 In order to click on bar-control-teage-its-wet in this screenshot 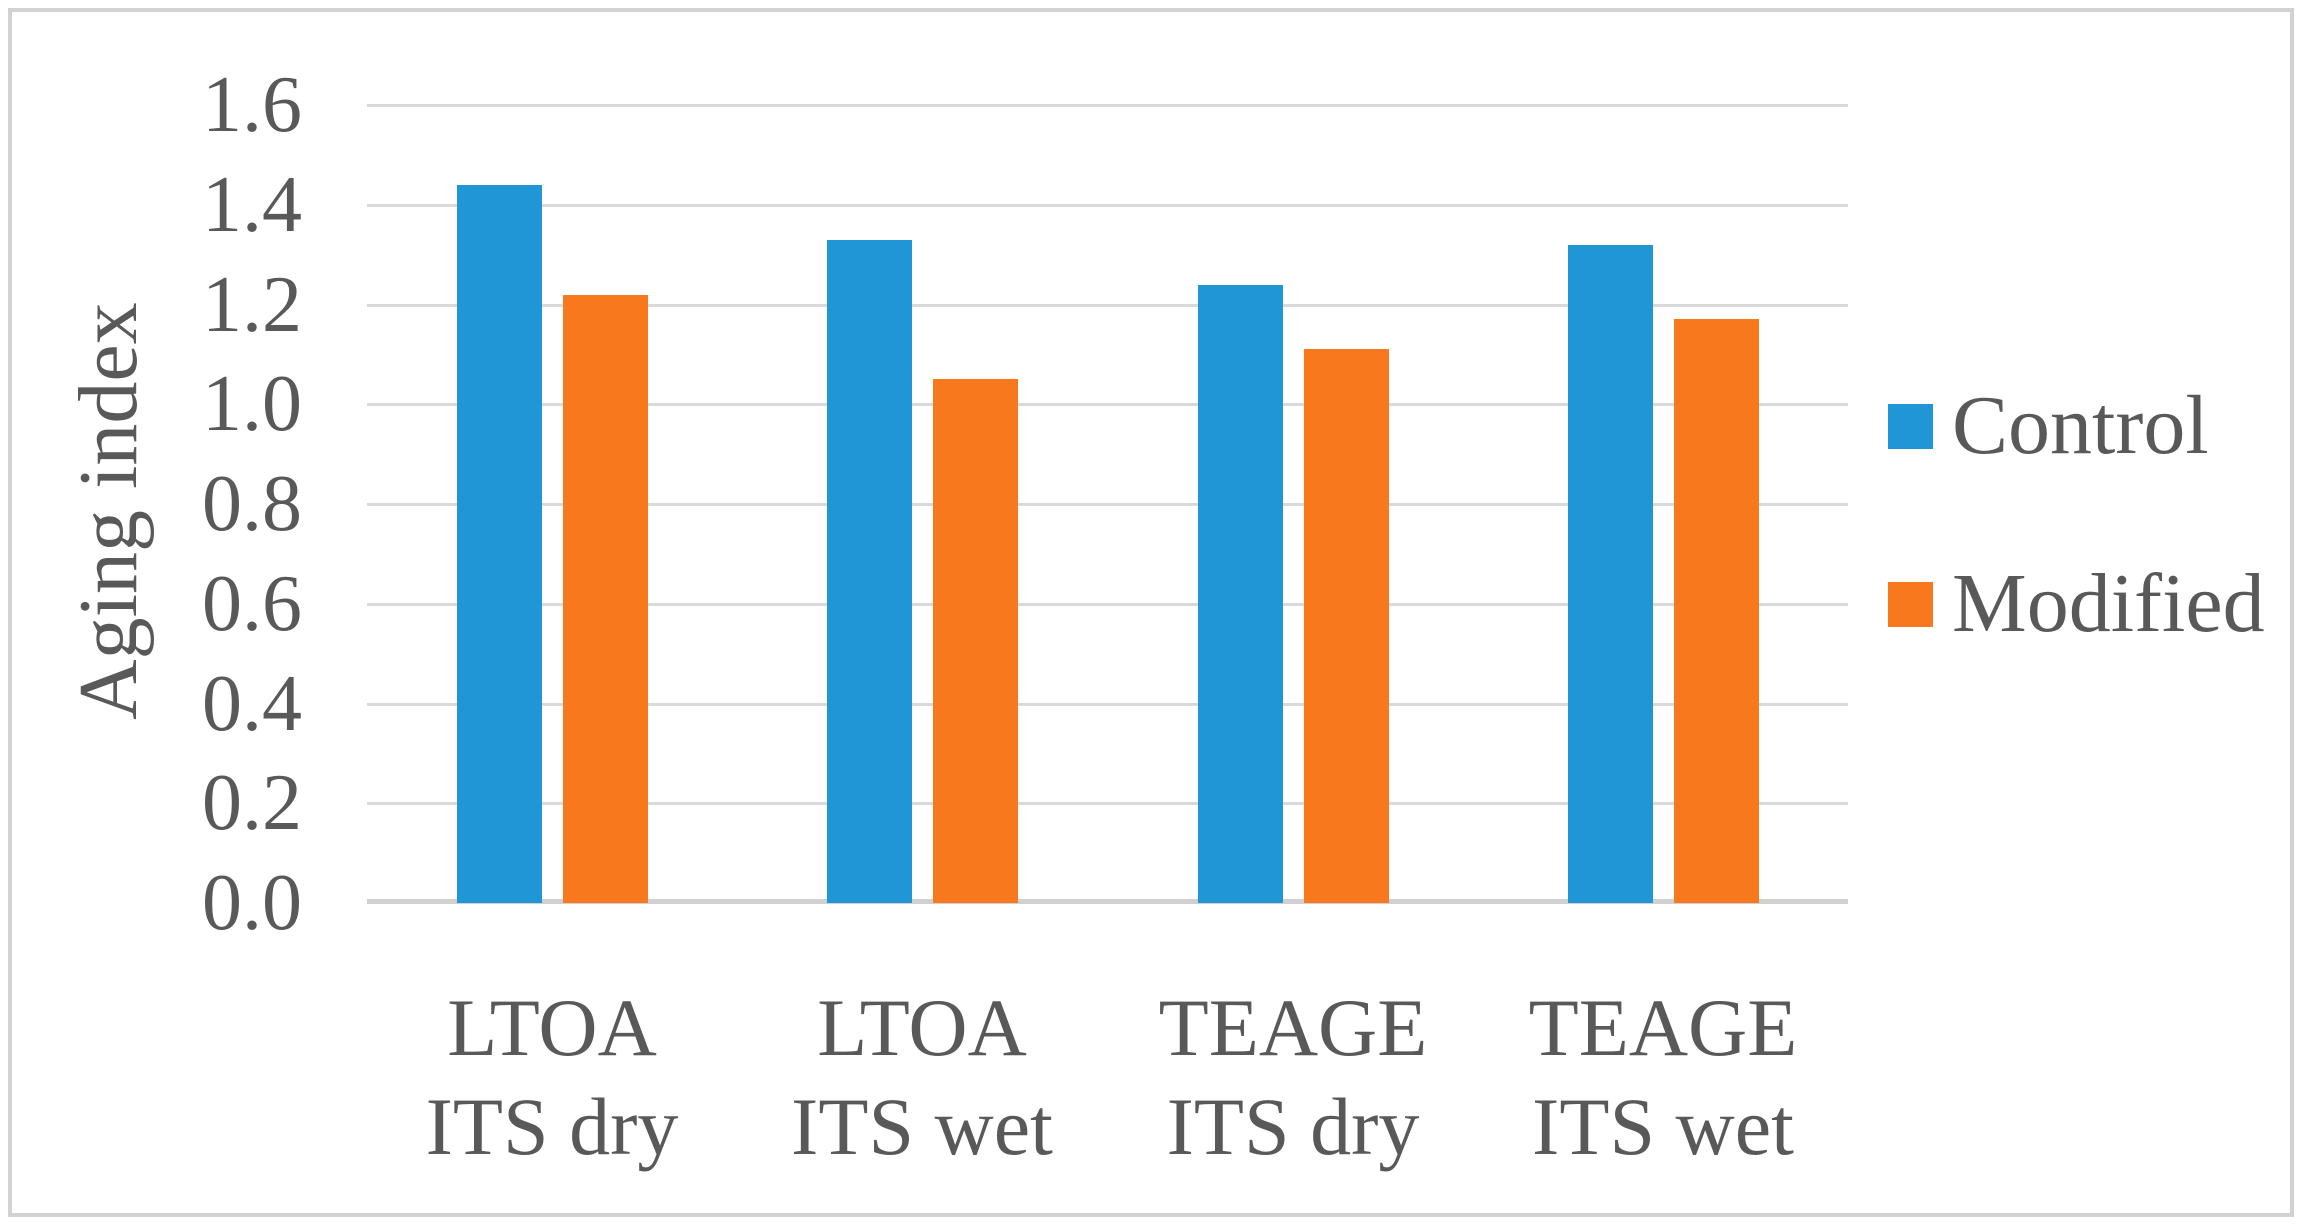, I will do `click(1610, 574)`.